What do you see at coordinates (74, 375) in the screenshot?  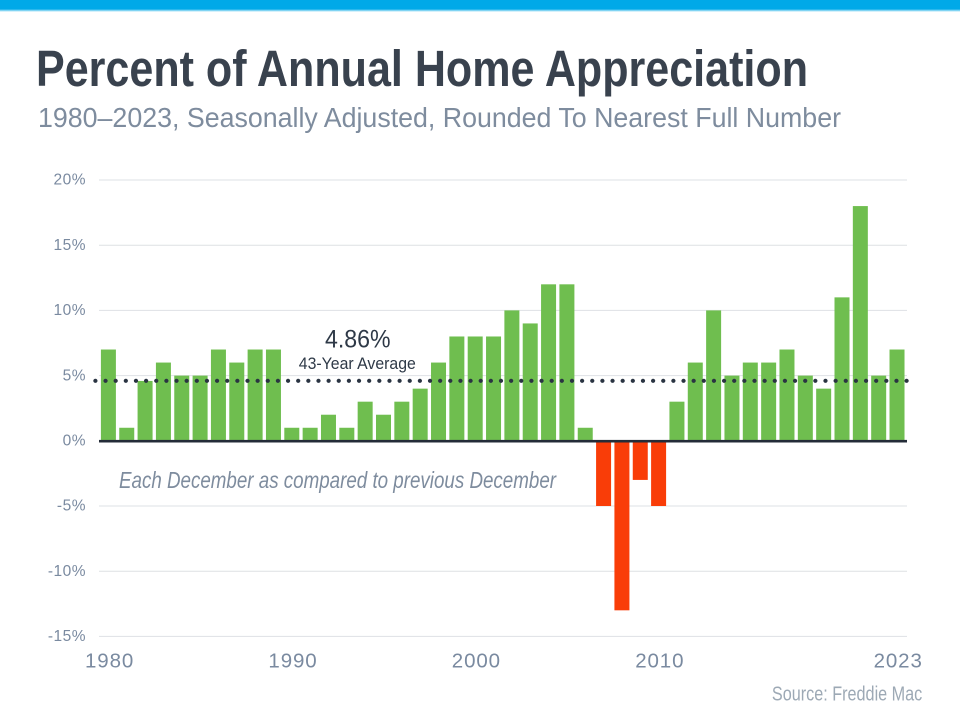 I see `svg-text: 5%` at bounding box center [74, 375].